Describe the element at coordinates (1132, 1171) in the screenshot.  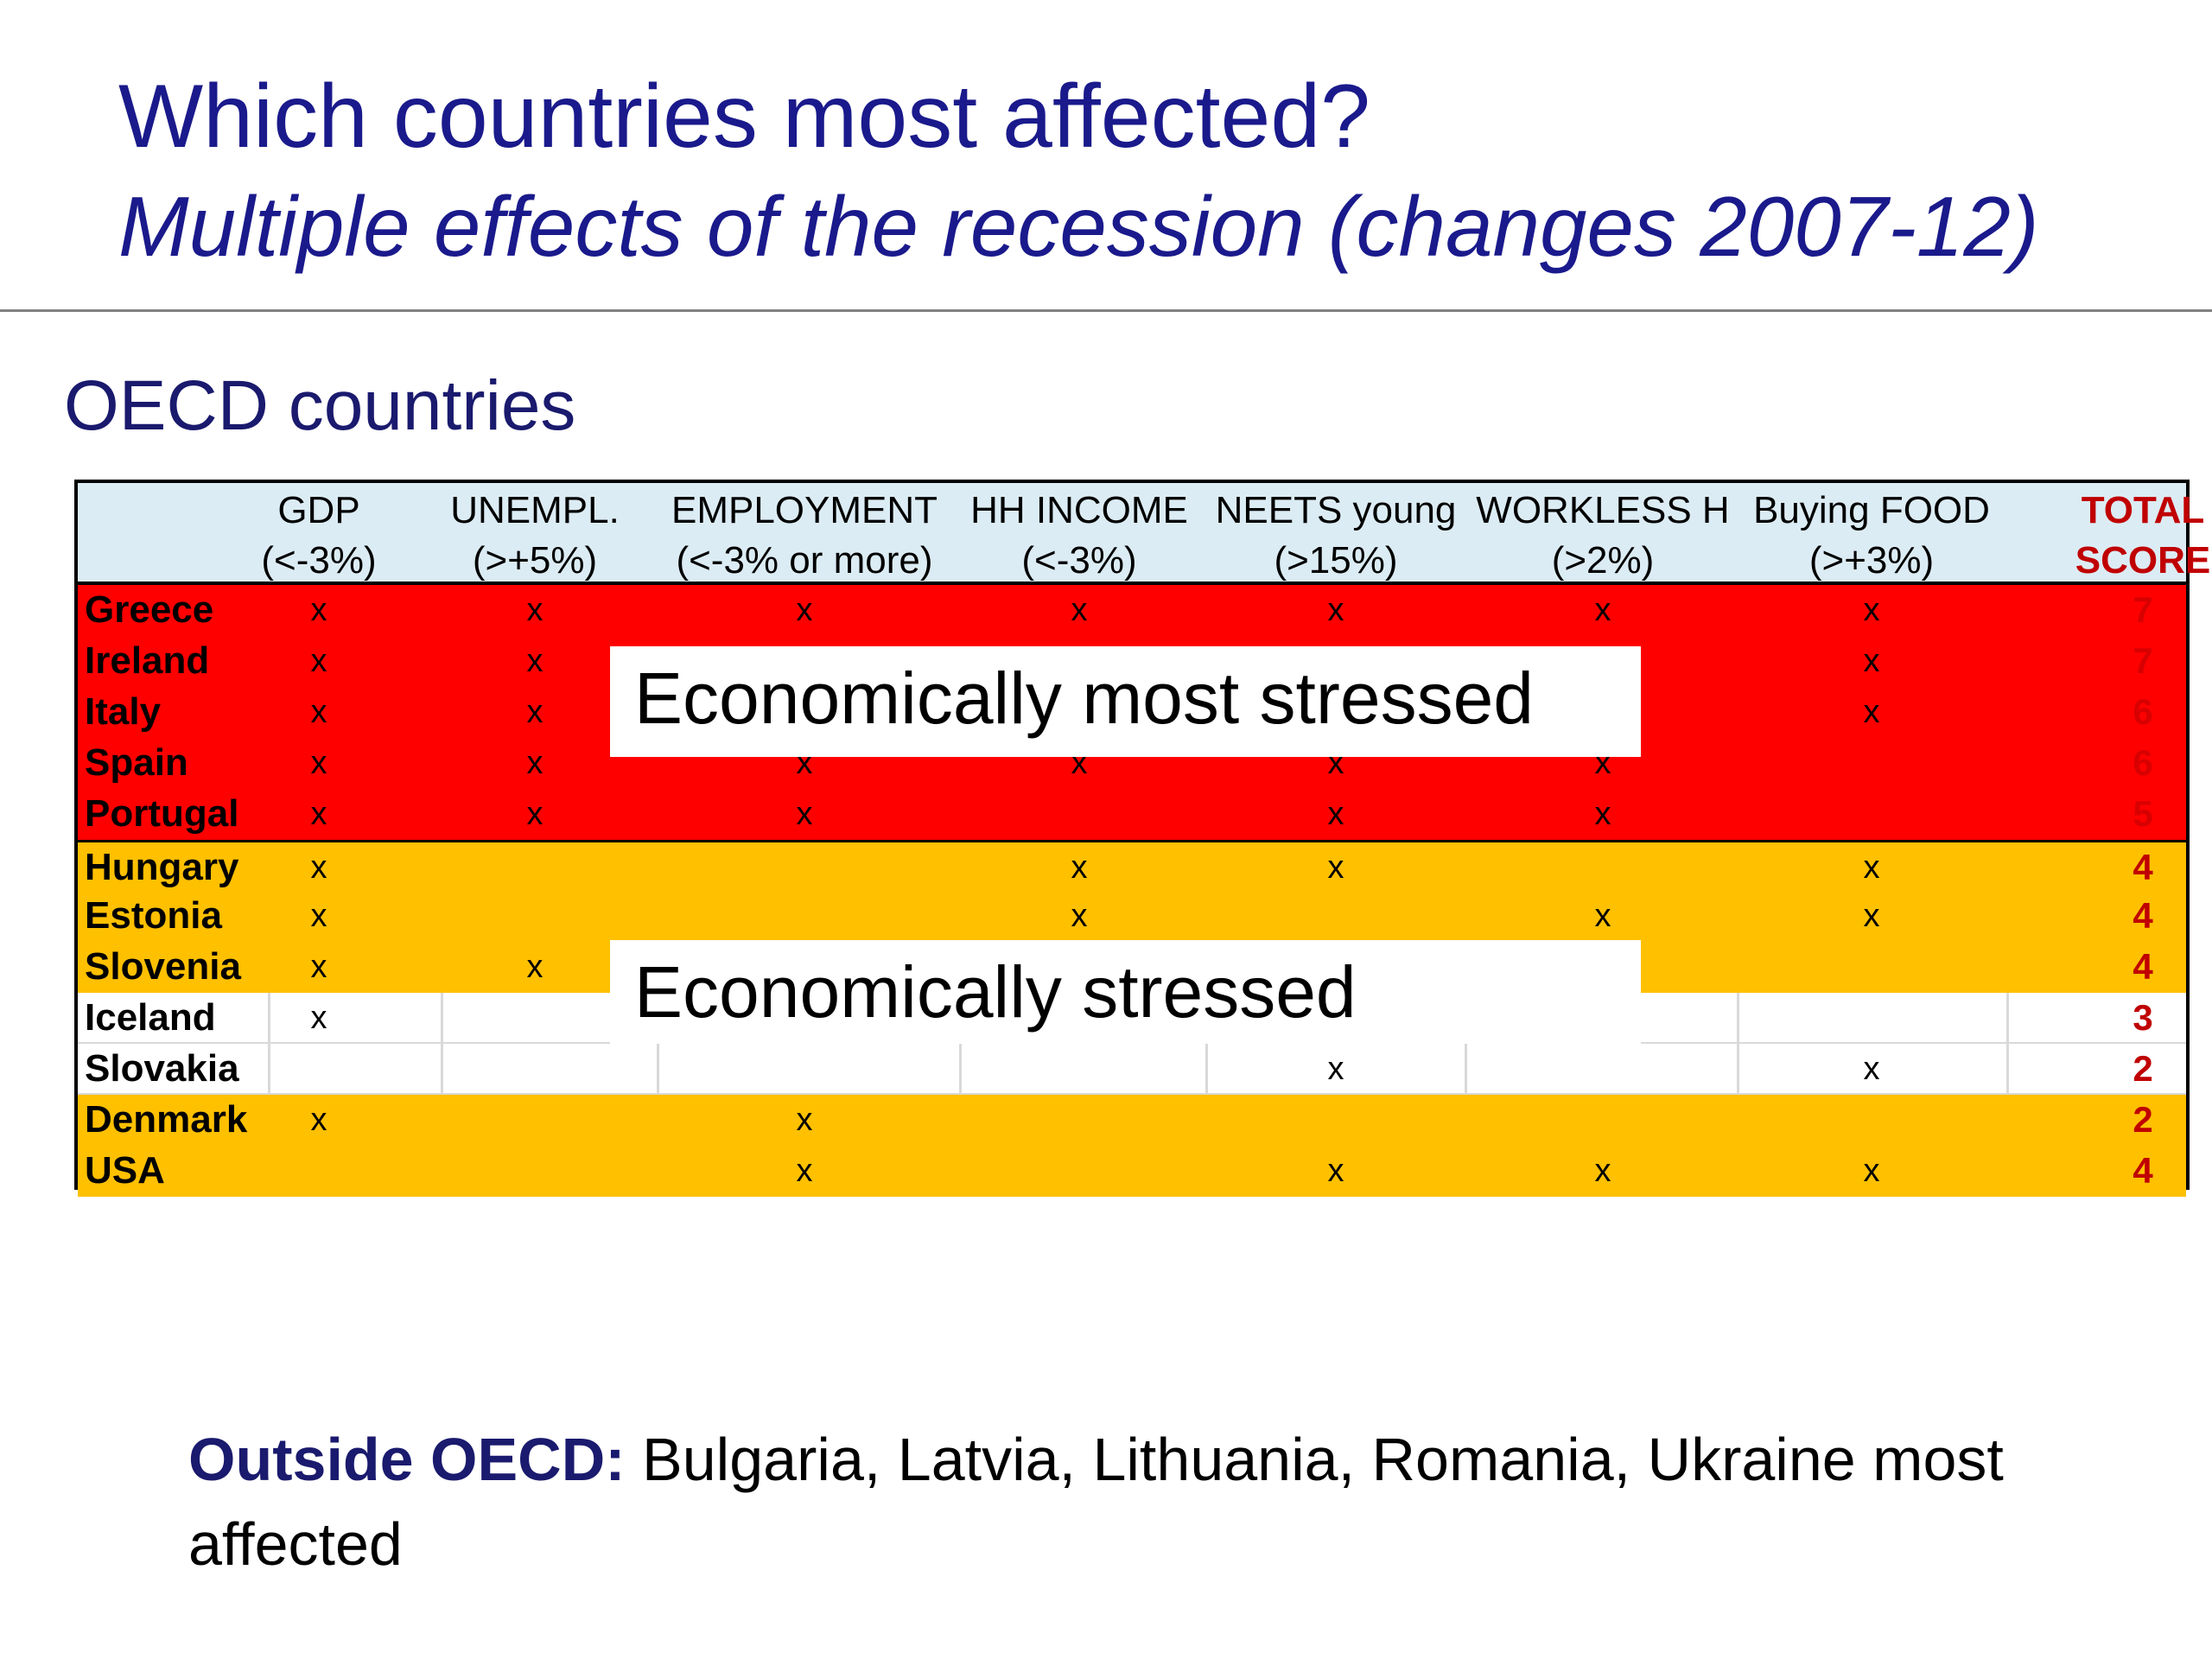
I see `table-row: USA x x x x 4` at that location.